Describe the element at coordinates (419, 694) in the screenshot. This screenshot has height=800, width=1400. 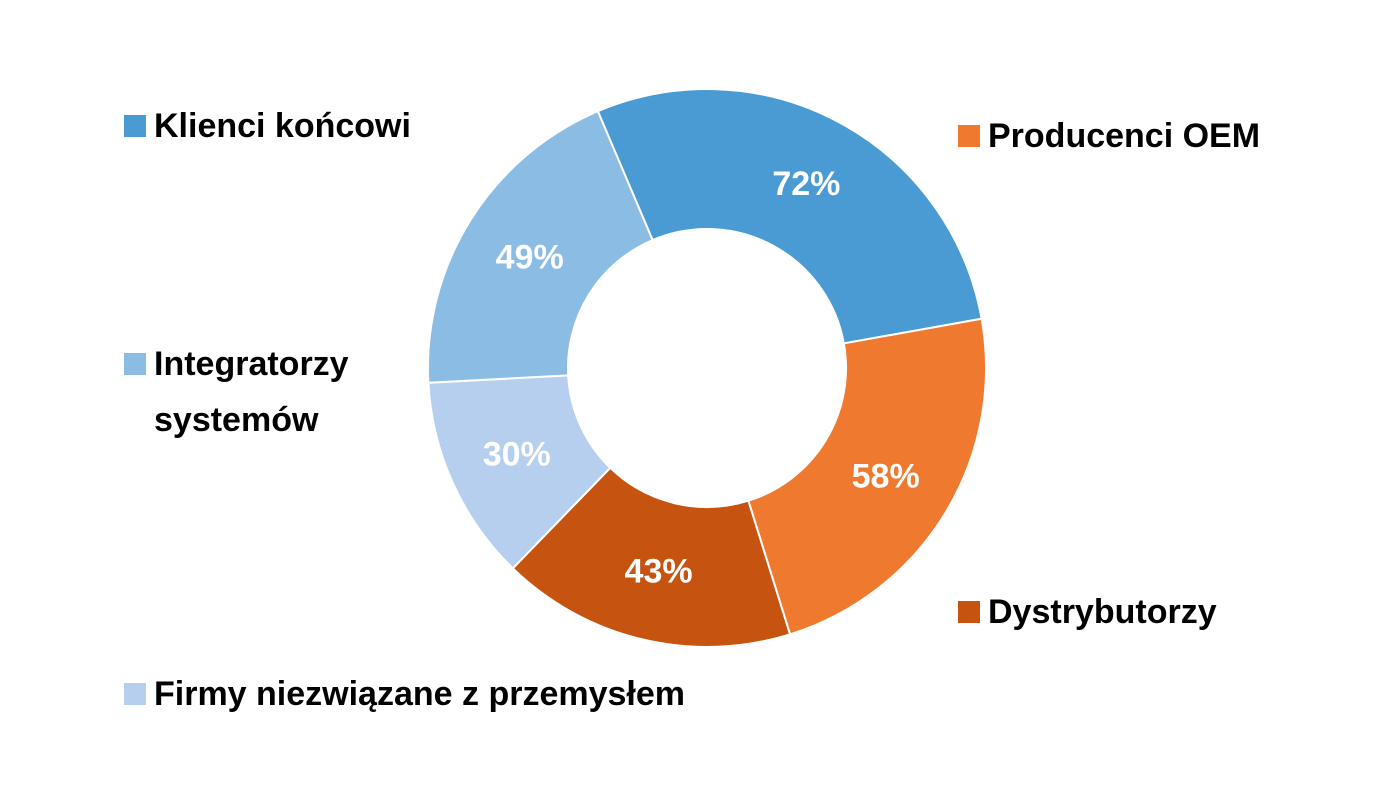
I see `legend-label: Firmy niezwiązane z przemysłem` at that location.